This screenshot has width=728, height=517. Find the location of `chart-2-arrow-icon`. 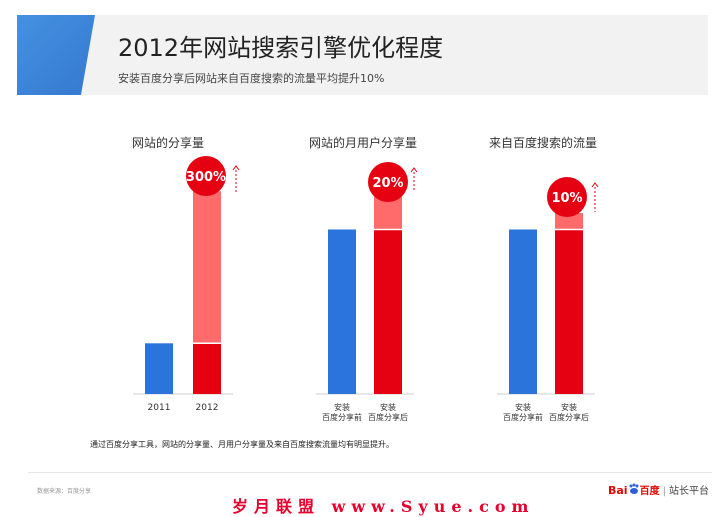

chart-2-arrow-icon is located at coordinates (595, 185).